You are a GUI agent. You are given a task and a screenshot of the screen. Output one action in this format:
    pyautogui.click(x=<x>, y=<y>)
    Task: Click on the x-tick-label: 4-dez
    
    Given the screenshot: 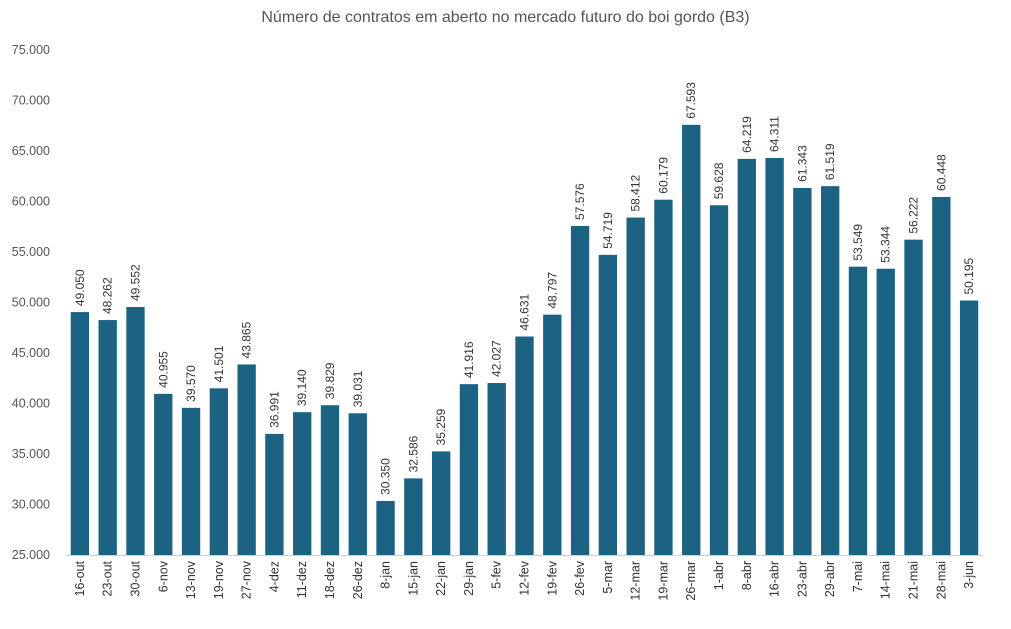 What is the action you would take?
    pyautogui.click(x=274, y=576)
    